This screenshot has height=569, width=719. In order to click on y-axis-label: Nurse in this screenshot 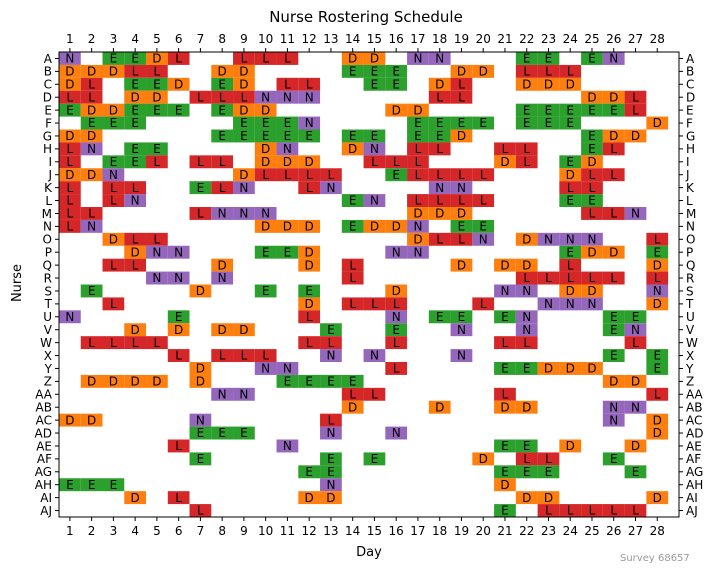, I will do `click(17, 283)`.